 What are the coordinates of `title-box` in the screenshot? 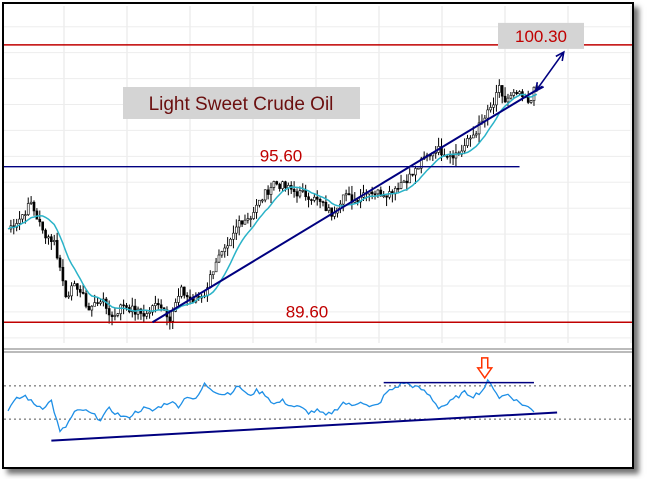 It's located at (241, 103).